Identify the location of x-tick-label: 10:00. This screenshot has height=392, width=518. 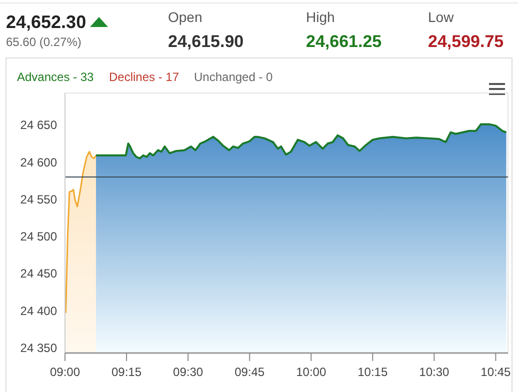
(311, 372).